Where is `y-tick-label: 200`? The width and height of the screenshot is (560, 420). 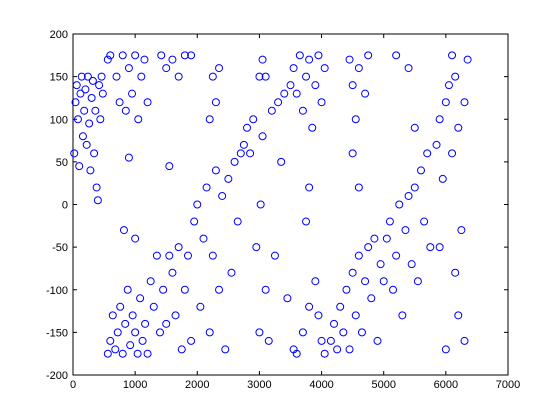
y-tick-label: 200 is located at coordinates (59, 35).